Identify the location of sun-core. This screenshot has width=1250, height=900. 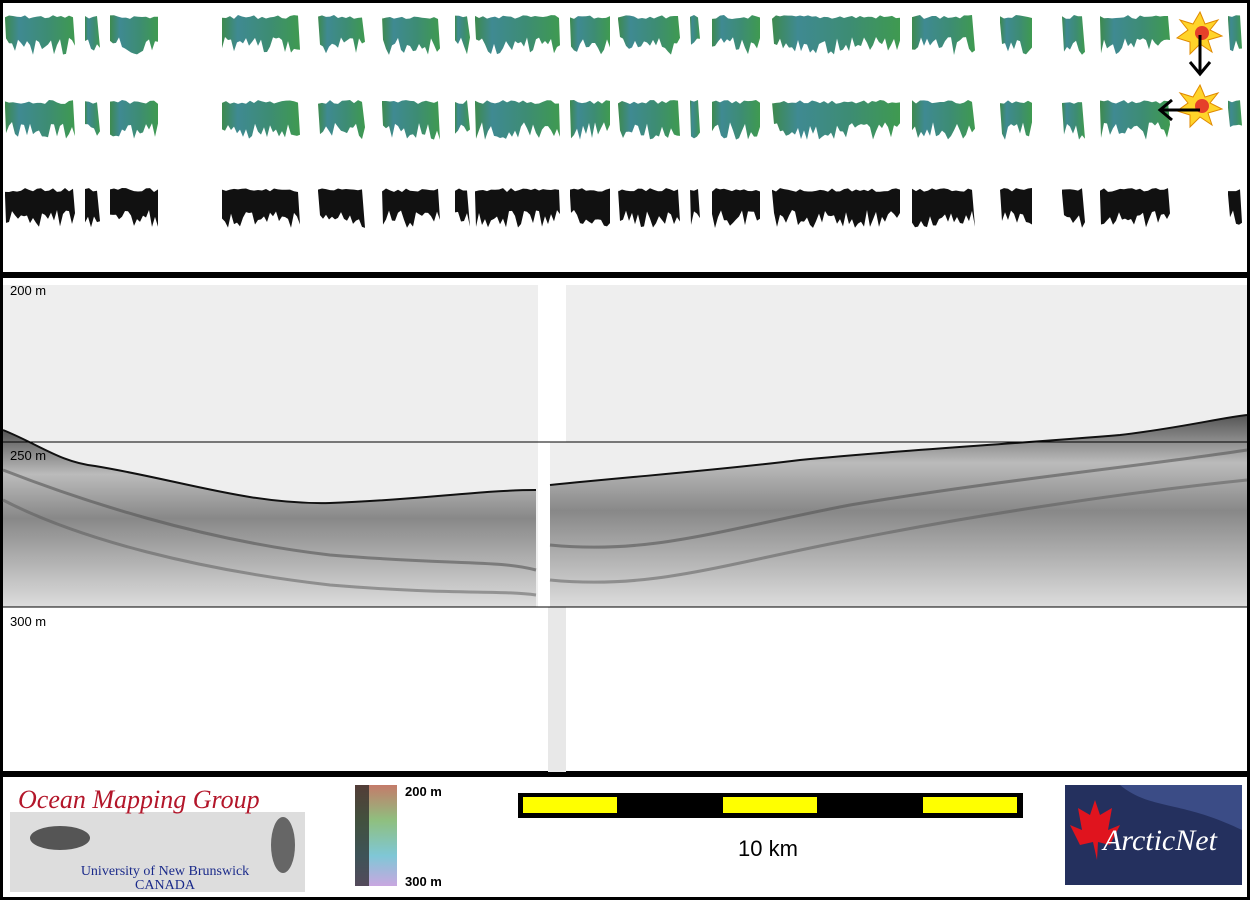
(1202, 33).